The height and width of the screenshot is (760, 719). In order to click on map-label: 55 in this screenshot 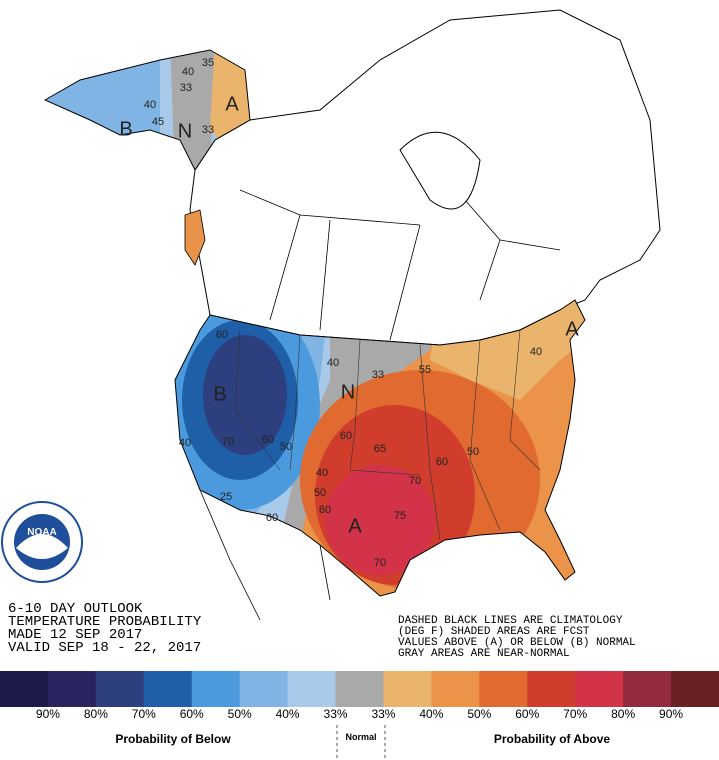, I will do `click(425, 370)`.